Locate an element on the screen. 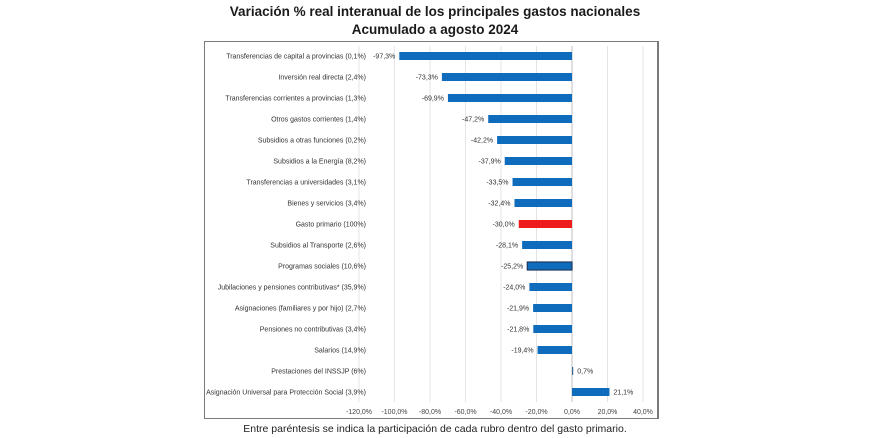 Image resolution: width=870 pixels, height=438 pixels. value-label: -19,4% is located at coordinates (522, 351).